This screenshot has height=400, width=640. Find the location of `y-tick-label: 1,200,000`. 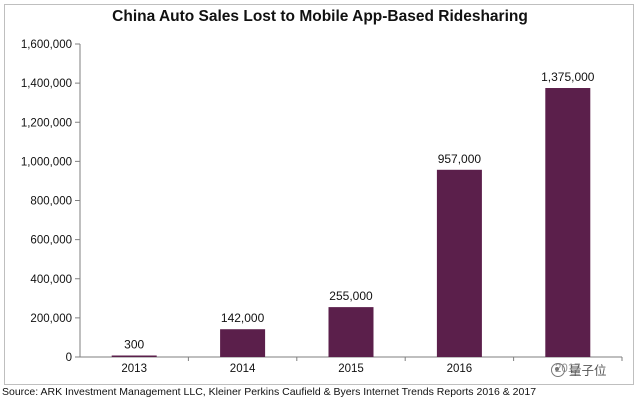

y-tick-label: 1,200,000 is located at coordinates (46, 123).